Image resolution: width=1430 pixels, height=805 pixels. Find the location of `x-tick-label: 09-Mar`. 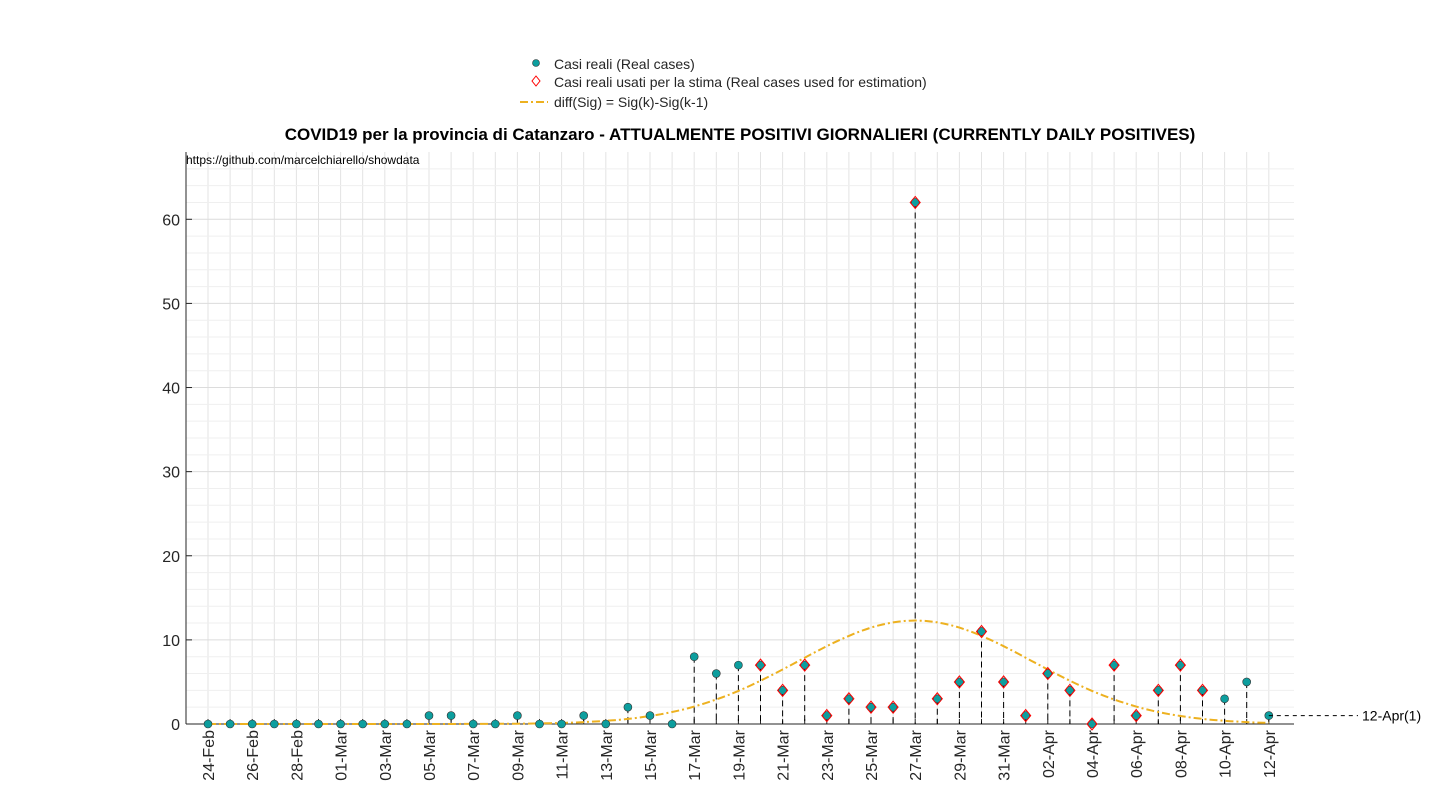

x-tick-label: 09-Mar is located at coordinates (518, 754).